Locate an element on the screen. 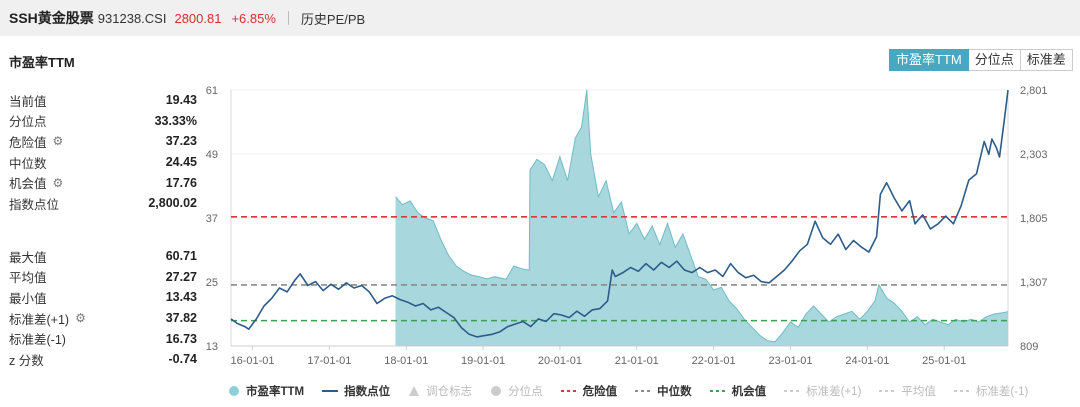  stat-label: 指数点位 is located at coordinates (34, 204).